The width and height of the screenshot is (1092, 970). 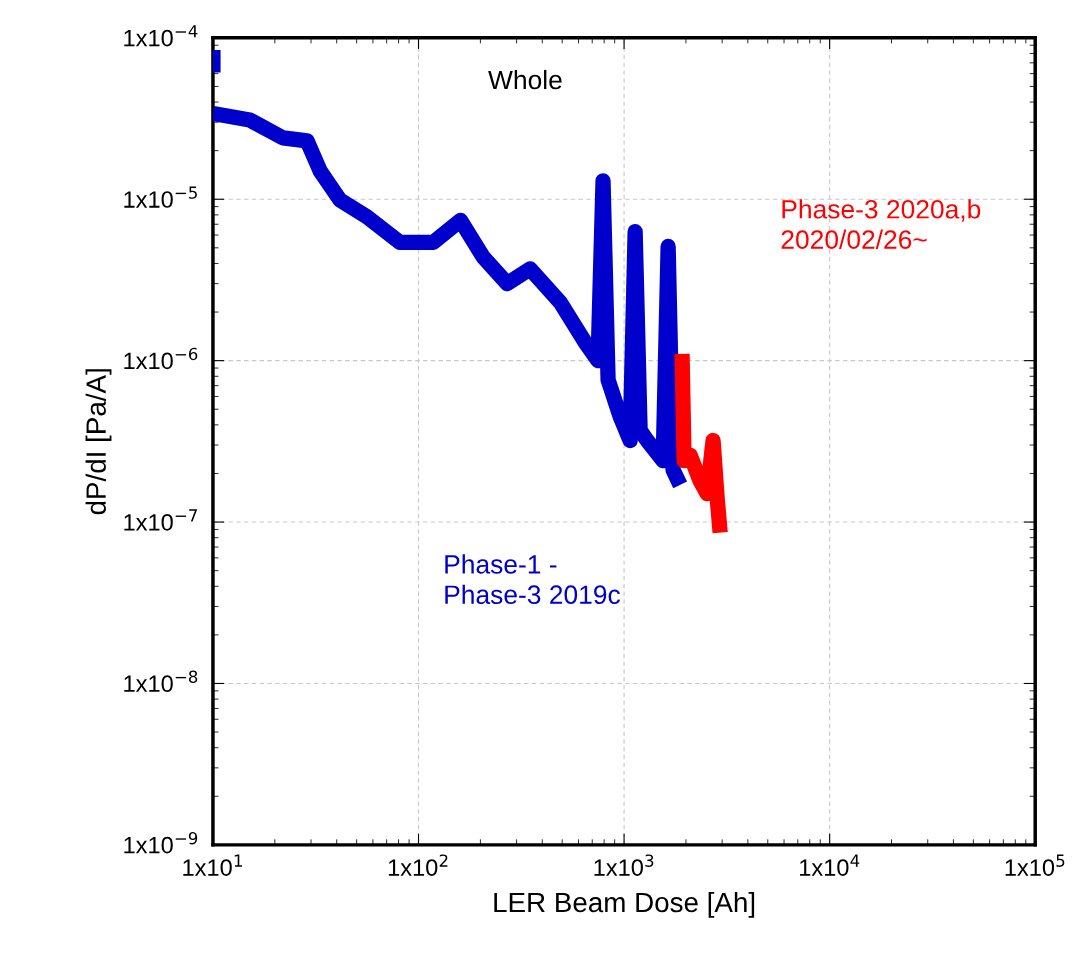 What do you see at coordinates (1035, 865) in the screenshot?
I see `x-tick-label: 1x10$^{5}$` at bounding box center [1035, 865].